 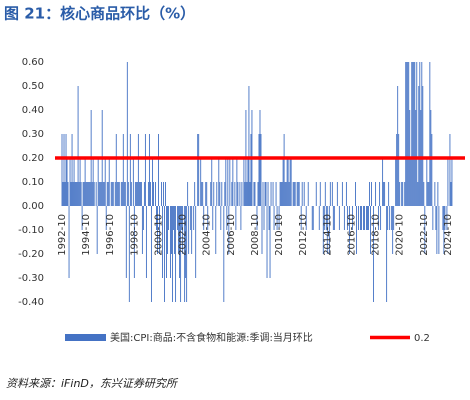 What do you see at coordinates (33, 86) in the screenshot?
I see `y-tick-label: 0.50` at bounding box center [33, 86].